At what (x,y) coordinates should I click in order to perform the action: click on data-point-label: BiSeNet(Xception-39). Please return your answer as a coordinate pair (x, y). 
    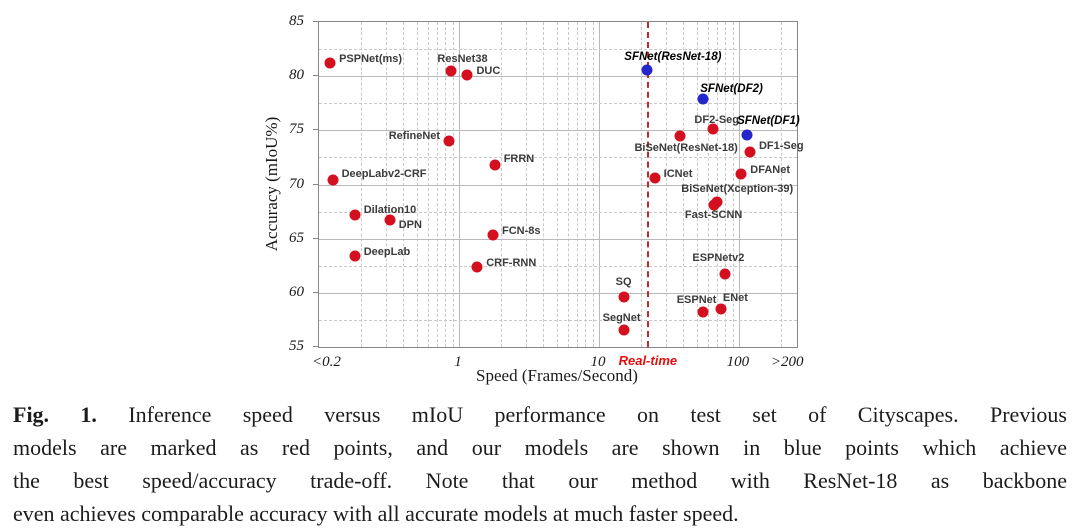
    Looking at the image, I should click on (737, 188).